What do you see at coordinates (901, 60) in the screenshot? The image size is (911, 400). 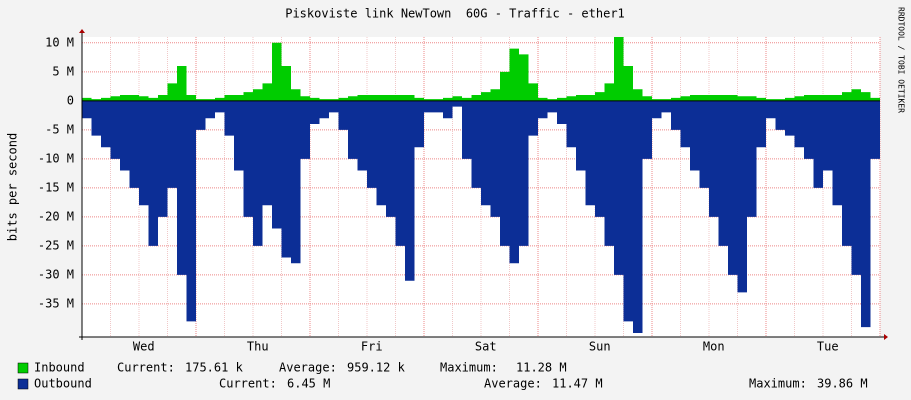 I see `watermark: RRDTOOL / TOBI OETIKER` at bounding box center [901, 60].